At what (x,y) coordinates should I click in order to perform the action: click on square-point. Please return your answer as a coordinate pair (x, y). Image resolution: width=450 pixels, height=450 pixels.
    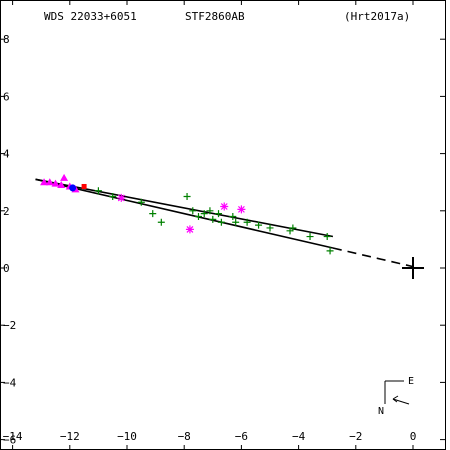
    Looking at the image, I should click on (84, 186).